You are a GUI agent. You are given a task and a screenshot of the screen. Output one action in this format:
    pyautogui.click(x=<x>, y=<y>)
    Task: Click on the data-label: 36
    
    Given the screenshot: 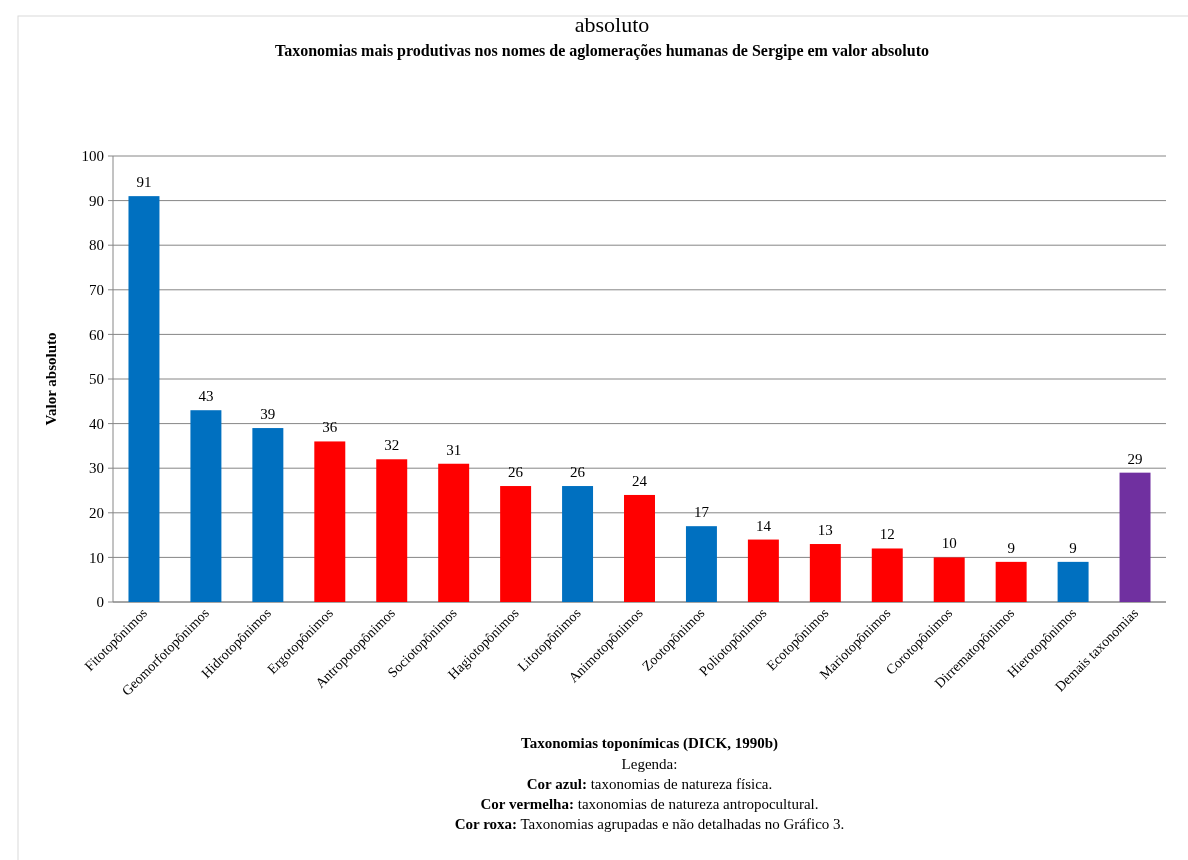 What is the action you would take?
    pyautogui.click(x=330, y=427)
    